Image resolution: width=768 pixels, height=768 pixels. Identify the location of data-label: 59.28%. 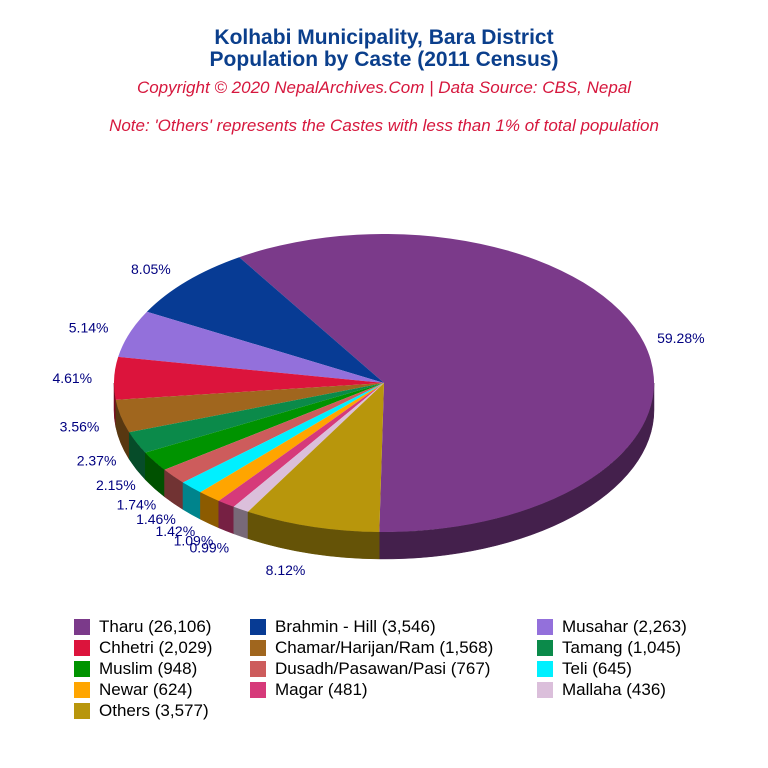
(680, 338).